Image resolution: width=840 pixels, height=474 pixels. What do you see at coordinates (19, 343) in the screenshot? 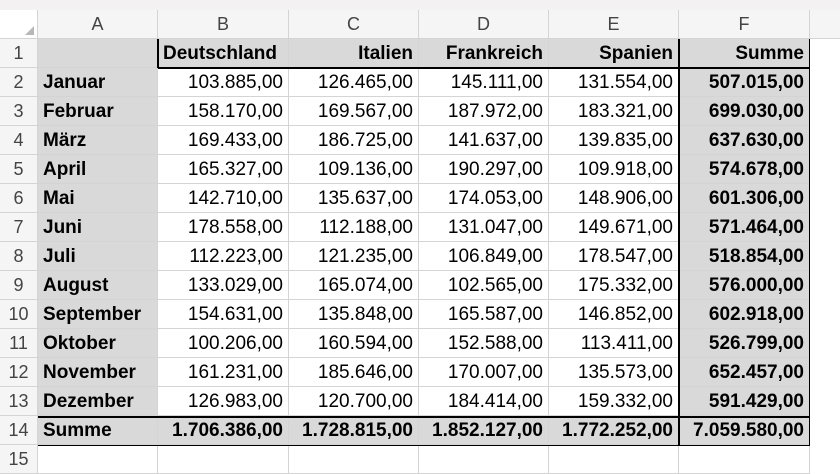
I see `row-header-11: 11` at bounding box center [19, 343].